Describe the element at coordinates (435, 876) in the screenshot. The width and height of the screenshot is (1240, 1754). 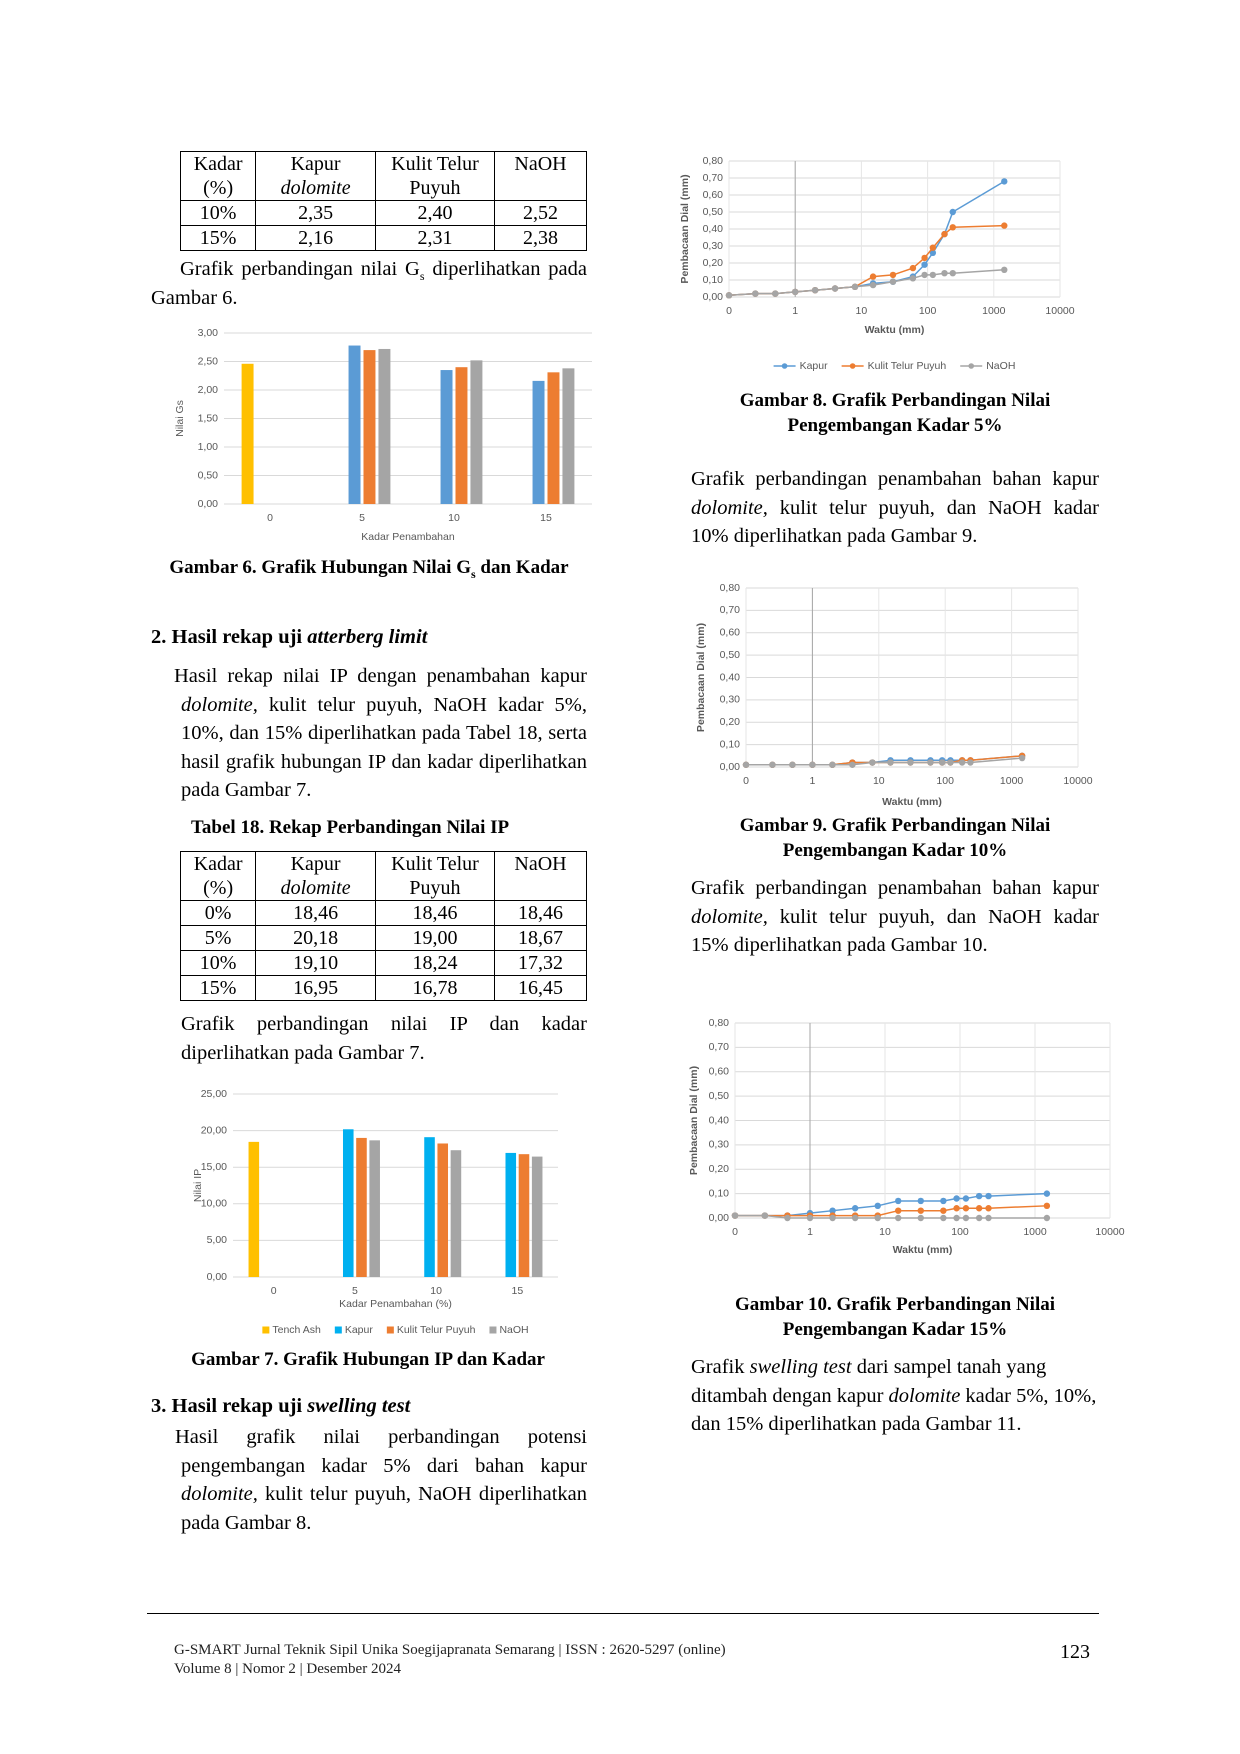
I see `header-cell: Kulit Telur Puyuh` at that location.